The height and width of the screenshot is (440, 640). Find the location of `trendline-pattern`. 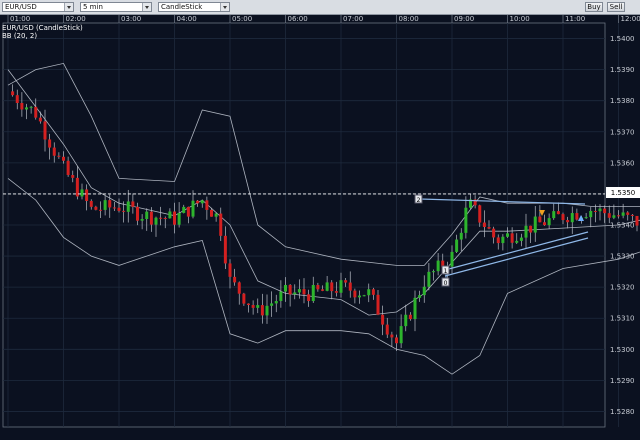

trendline-pattern is located at coordinates (504, 240).